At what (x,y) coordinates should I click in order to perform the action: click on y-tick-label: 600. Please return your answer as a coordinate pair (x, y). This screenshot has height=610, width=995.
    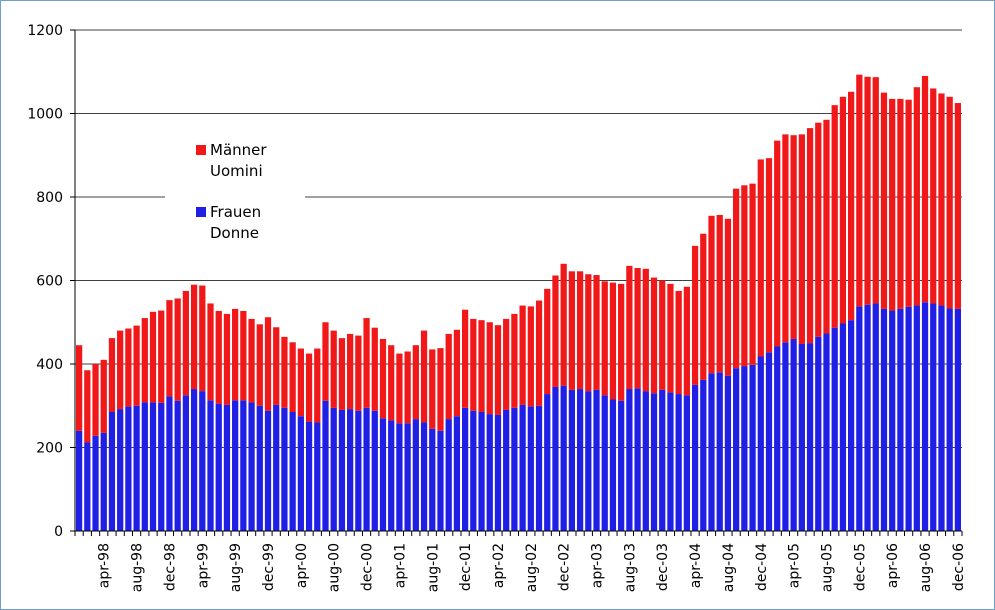
    Looking at the image, I should click on (49, 282).